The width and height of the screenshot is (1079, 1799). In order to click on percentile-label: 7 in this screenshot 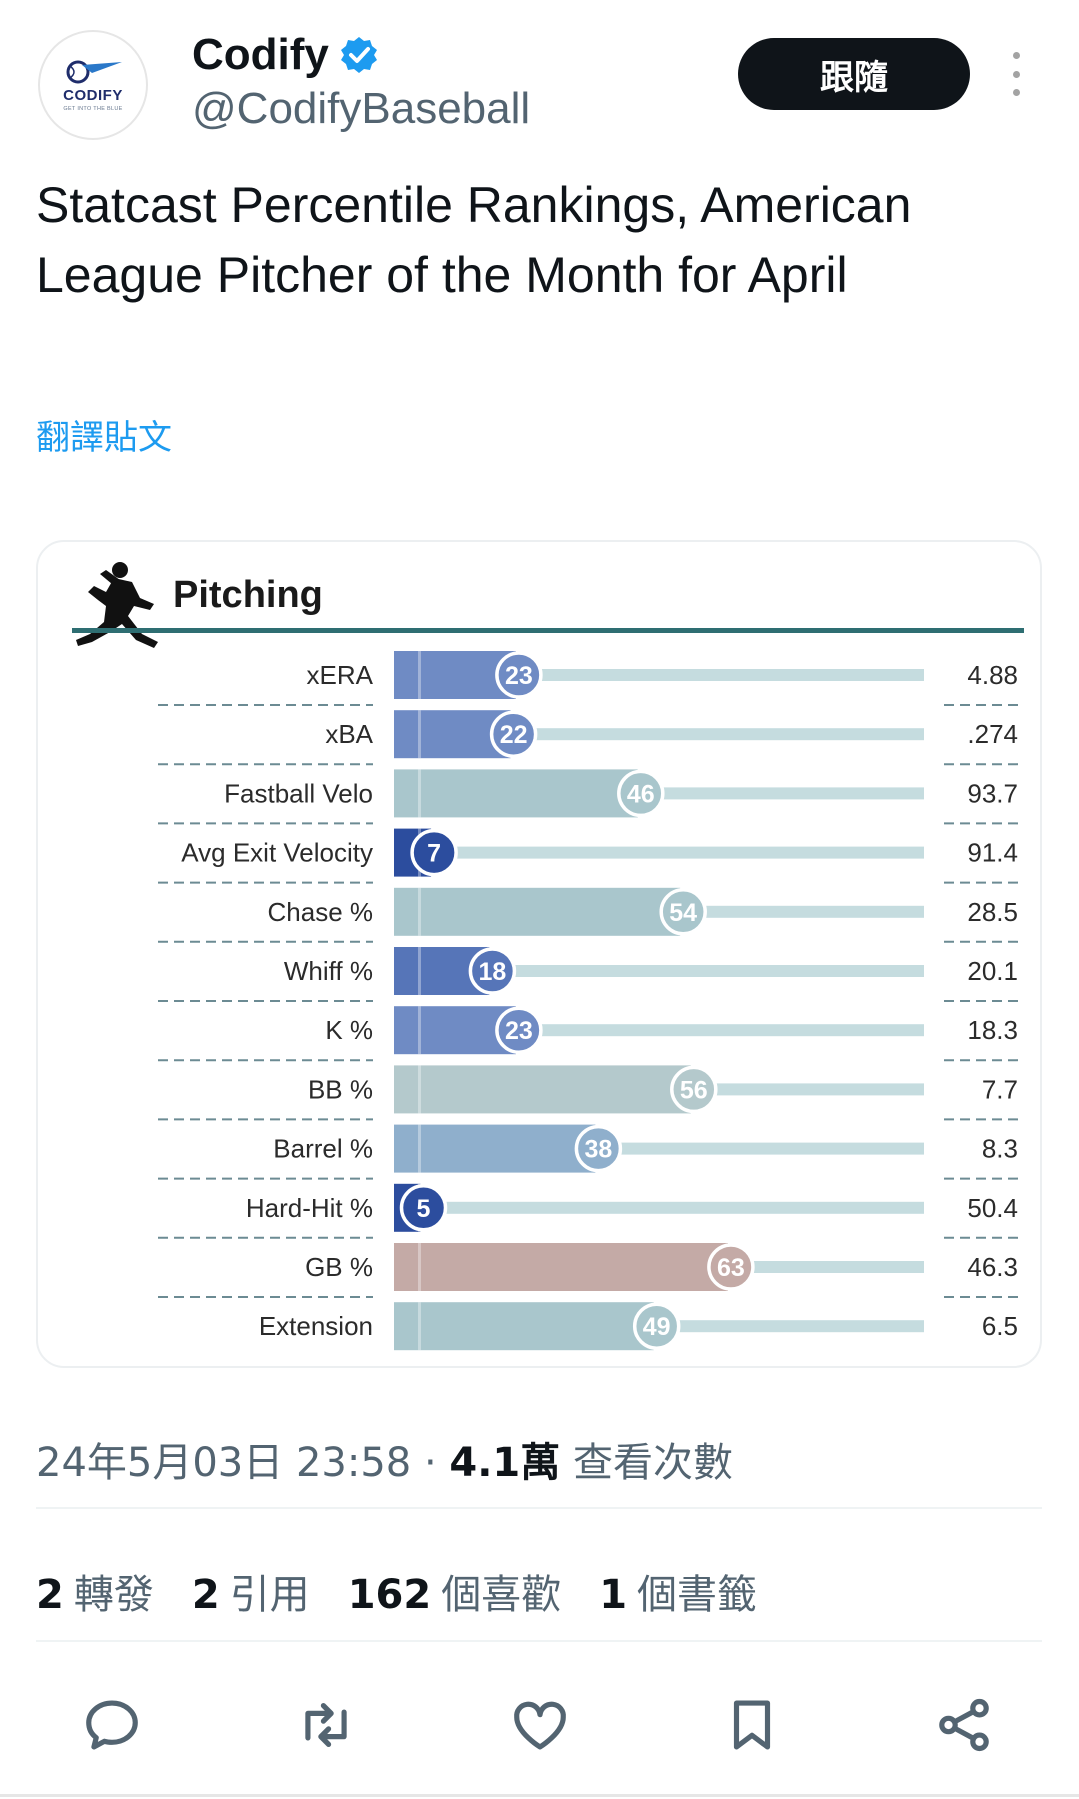, I will do `click(434, 854)`.